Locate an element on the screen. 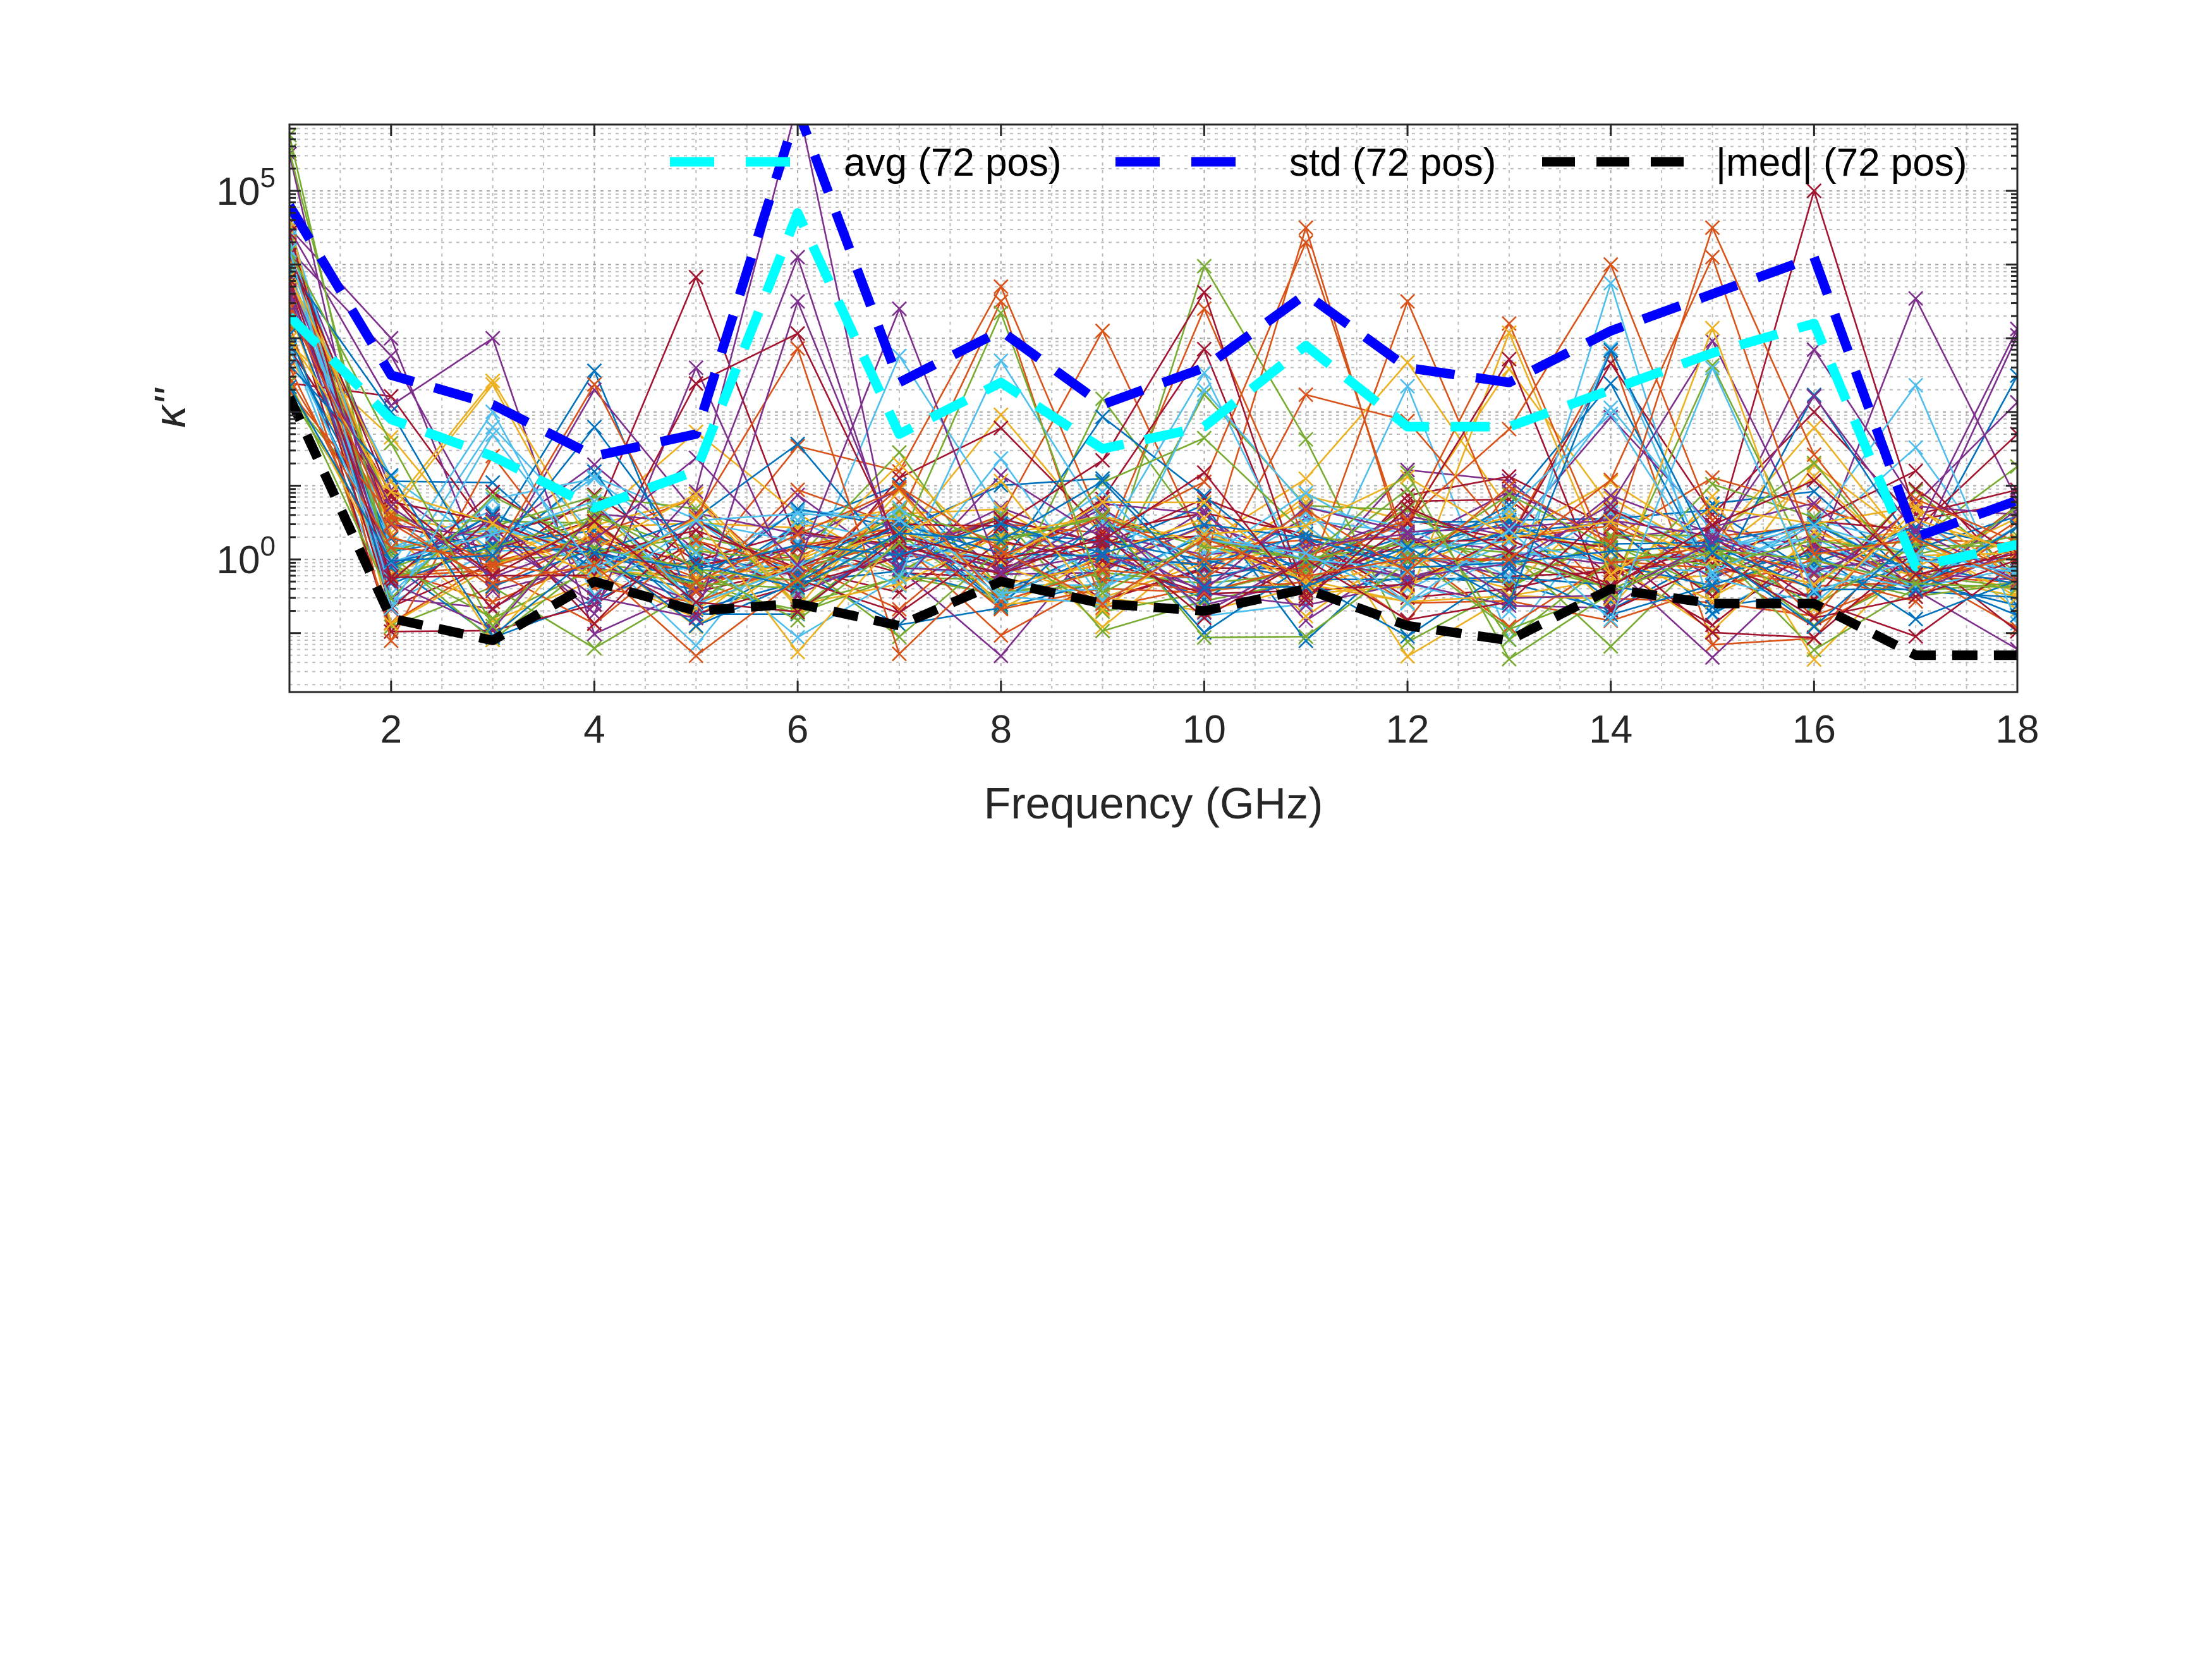 Image resolution: width=2212 pixels, height=1659 pixels. x-tick-label: 8 is located at coordinates (1001, 729).